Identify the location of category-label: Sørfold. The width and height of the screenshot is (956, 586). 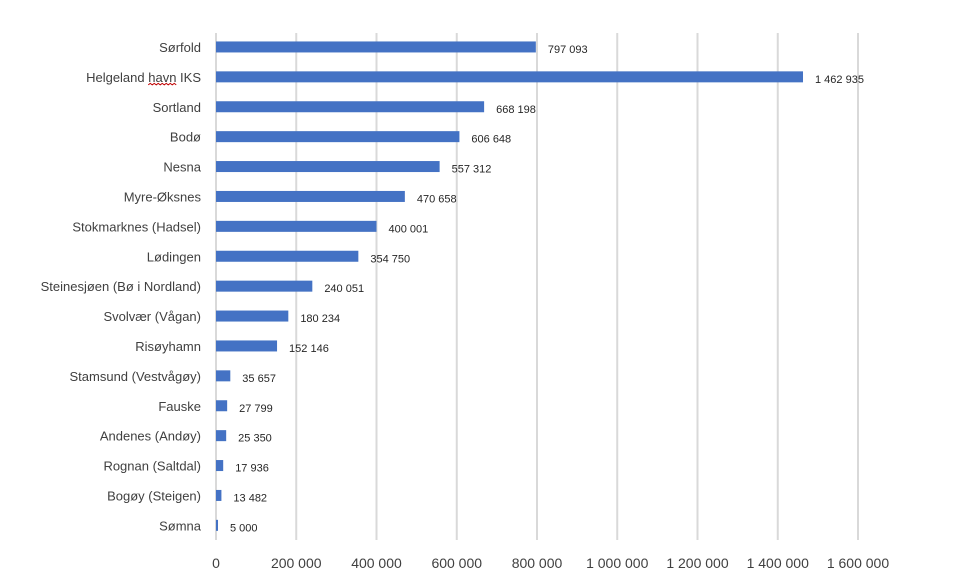
(180, 47).